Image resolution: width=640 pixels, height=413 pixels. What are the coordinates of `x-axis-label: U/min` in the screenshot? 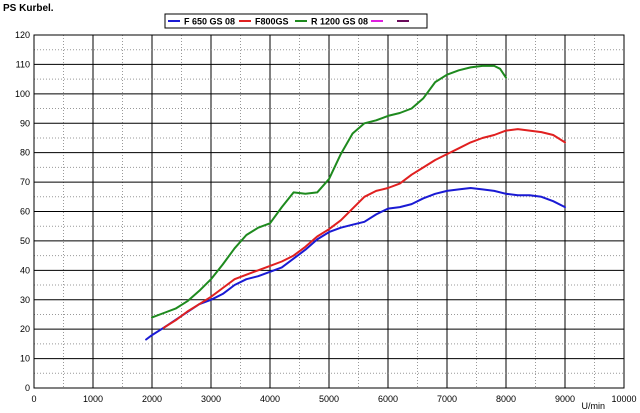 It's located at (593, 406).